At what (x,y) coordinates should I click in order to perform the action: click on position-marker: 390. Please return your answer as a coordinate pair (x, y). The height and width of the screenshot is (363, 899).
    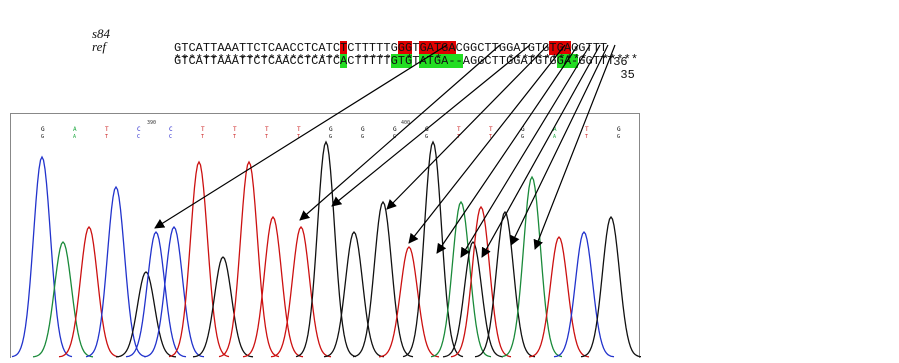
    Looking at the image, I should click on (151, 123).